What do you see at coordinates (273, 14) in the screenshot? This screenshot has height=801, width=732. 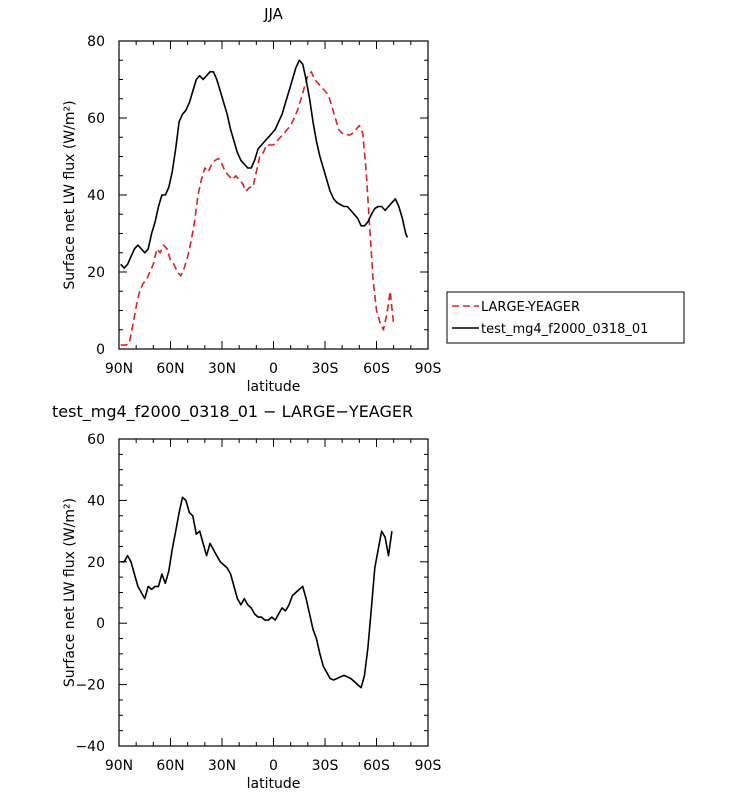 I see `chart-title: JJA` at bounding box center [273, 14].